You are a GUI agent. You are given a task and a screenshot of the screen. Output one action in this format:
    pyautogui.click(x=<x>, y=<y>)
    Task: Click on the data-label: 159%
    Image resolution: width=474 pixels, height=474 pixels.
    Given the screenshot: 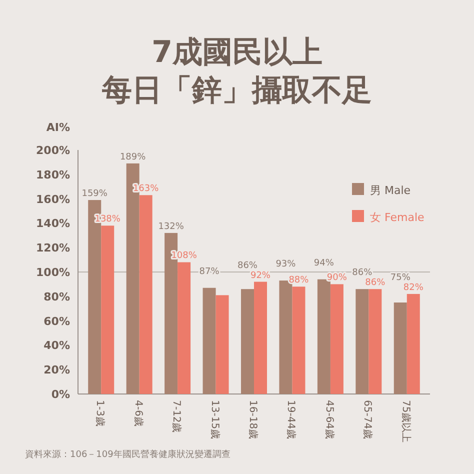 What is the action you would take?
    pyautogui.click(x=95, y=194)
    